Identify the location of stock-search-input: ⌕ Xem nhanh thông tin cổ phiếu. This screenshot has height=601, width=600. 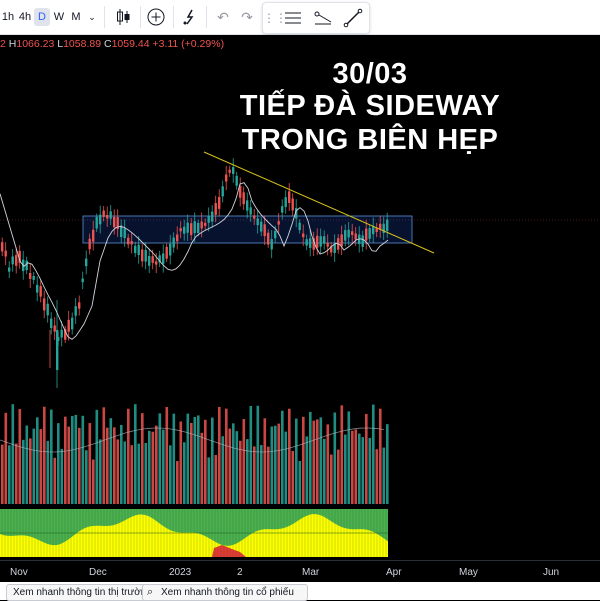
(225, 592).